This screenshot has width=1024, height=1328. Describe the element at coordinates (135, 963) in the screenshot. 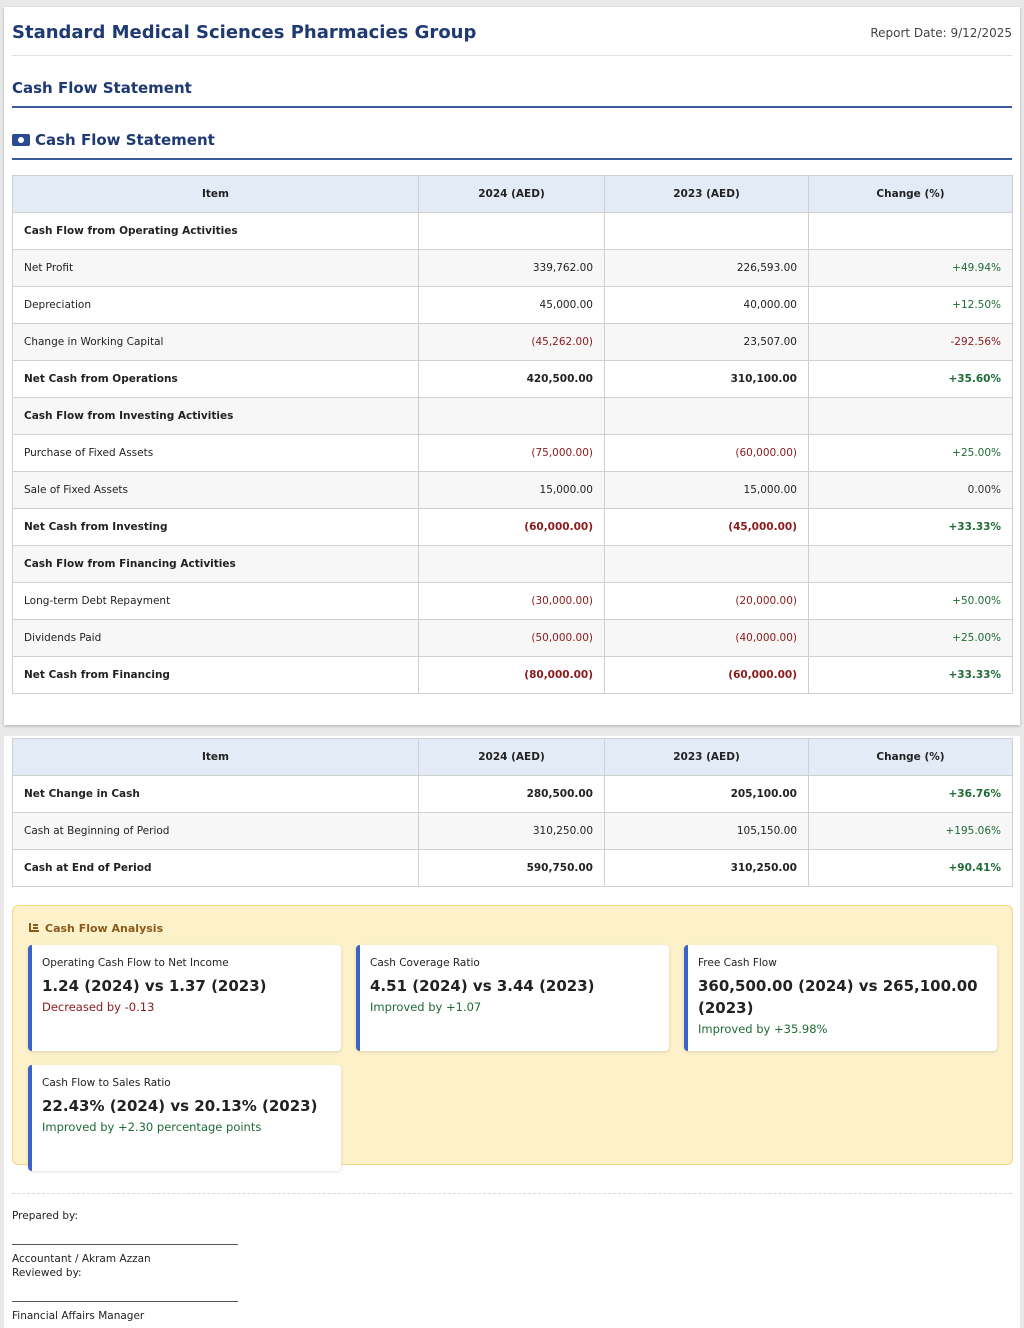

I see `metric-label: Operating Cash Flow to Net Income` at that location.